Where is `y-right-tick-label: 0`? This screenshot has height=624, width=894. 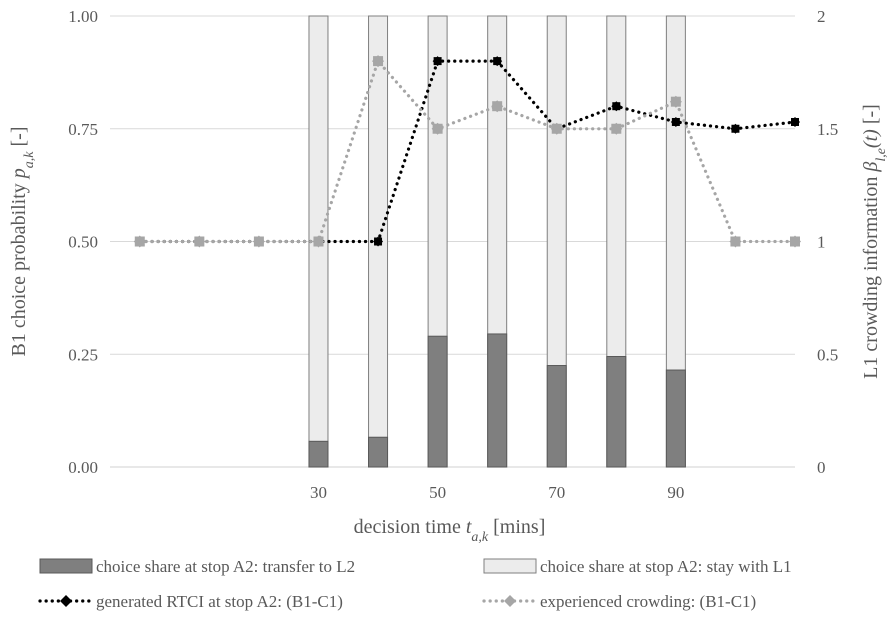 y-right-tick-label: 0 is located at coordinates (821, 467).